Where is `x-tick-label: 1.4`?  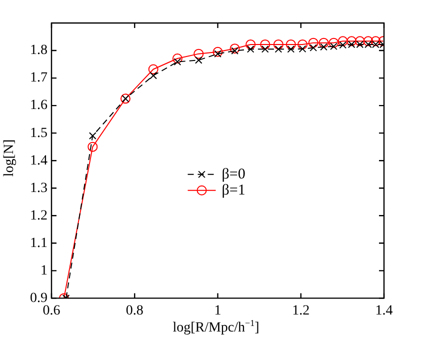 x-tick-label: 1.4 is located at coordinates (384, 310).